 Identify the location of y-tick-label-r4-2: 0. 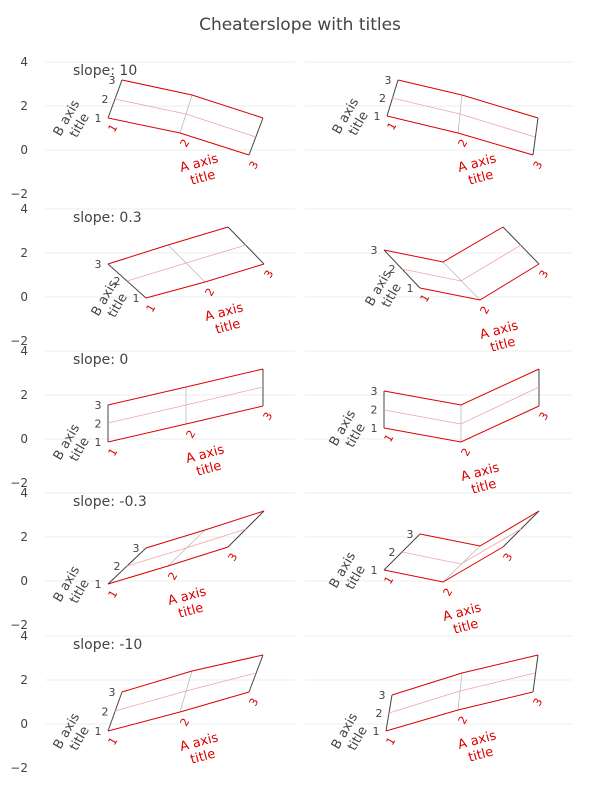
(24, 724).